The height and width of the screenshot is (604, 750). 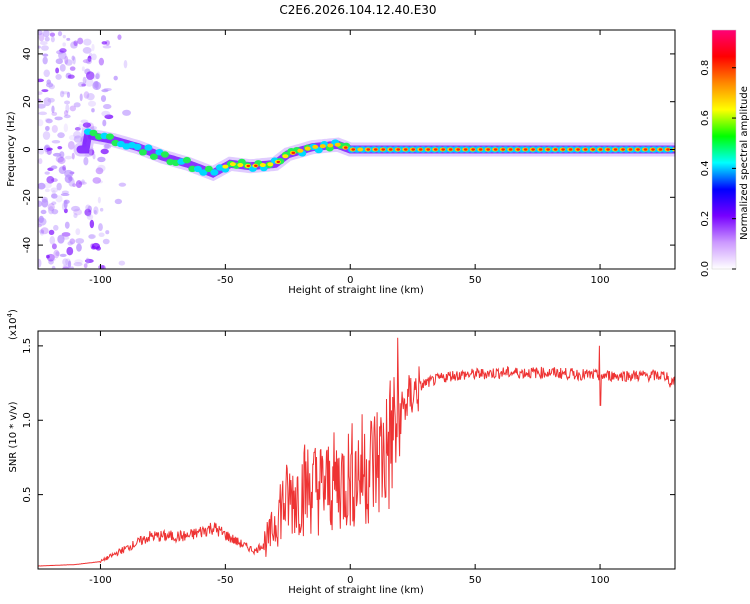 I want to click on svg-text: (x104), so click(x=12, y=324).